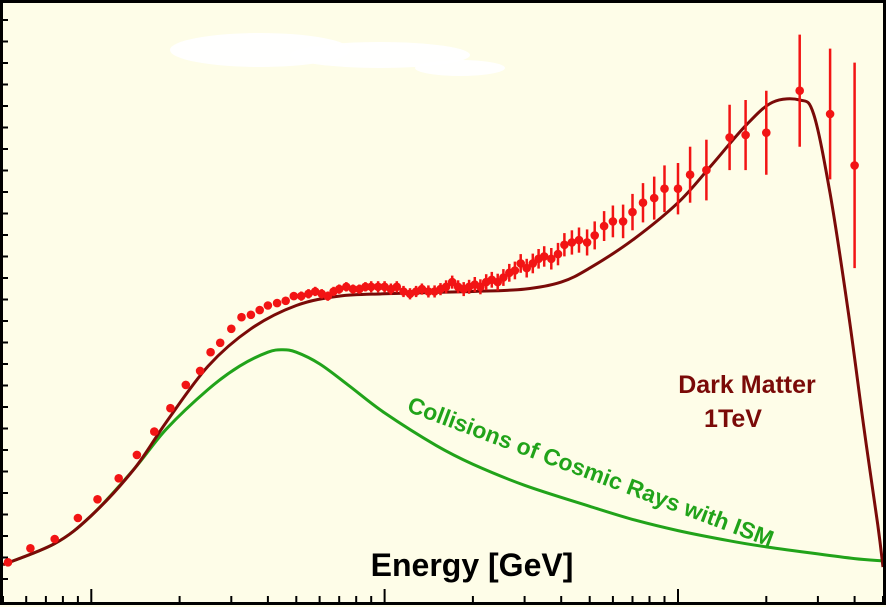  Describe the element at coordinates (472, 565) in the screenshot. I see `x-axis-label: Energy [GeV]` at that location.